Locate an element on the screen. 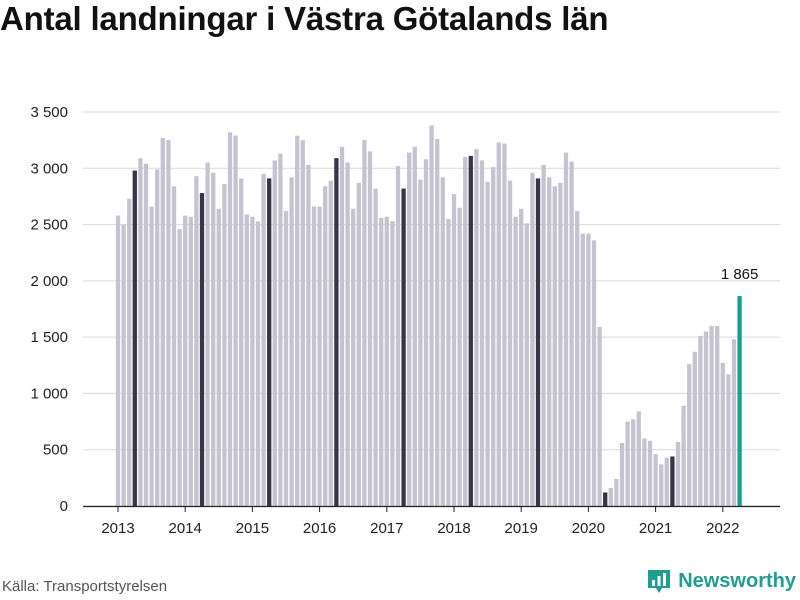  brand-logo: Newsworthy is located at coordinates (721, 581).